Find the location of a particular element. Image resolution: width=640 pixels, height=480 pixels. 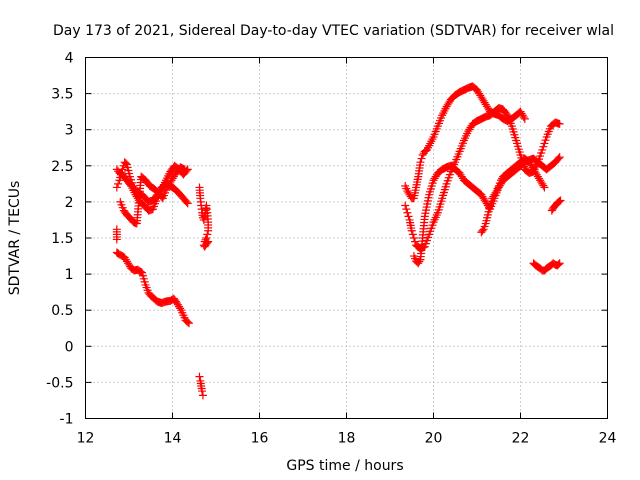

series-track-m is located at coordinates (556, 205).